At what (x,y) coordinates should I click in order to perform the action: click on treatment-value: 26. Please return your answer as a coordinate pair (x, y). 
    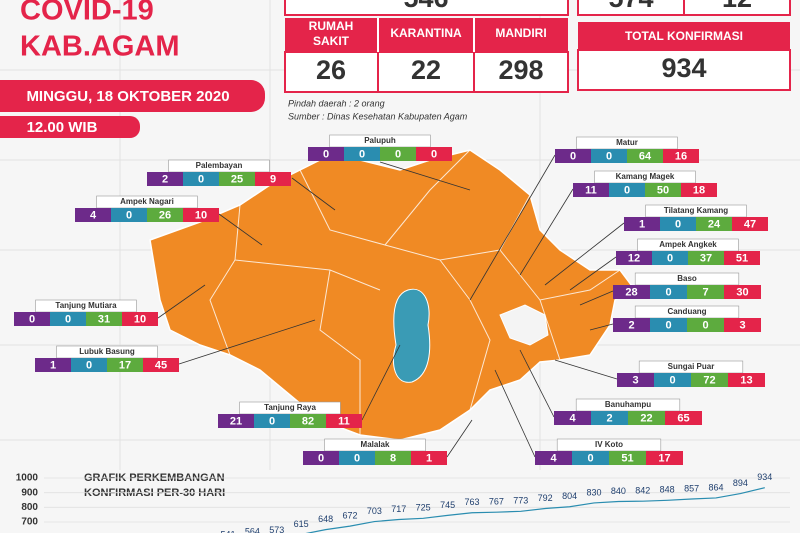
    Looking at the image, I should click on (331, 70).